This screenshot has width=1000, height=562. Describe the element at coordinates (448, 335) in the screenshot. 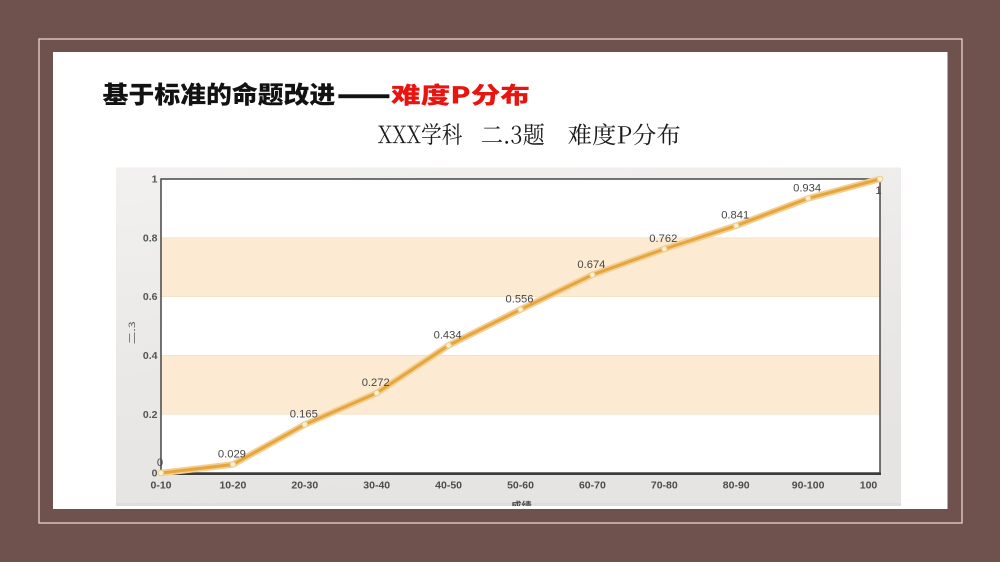

I see `svg-text: 0.434` at that location.